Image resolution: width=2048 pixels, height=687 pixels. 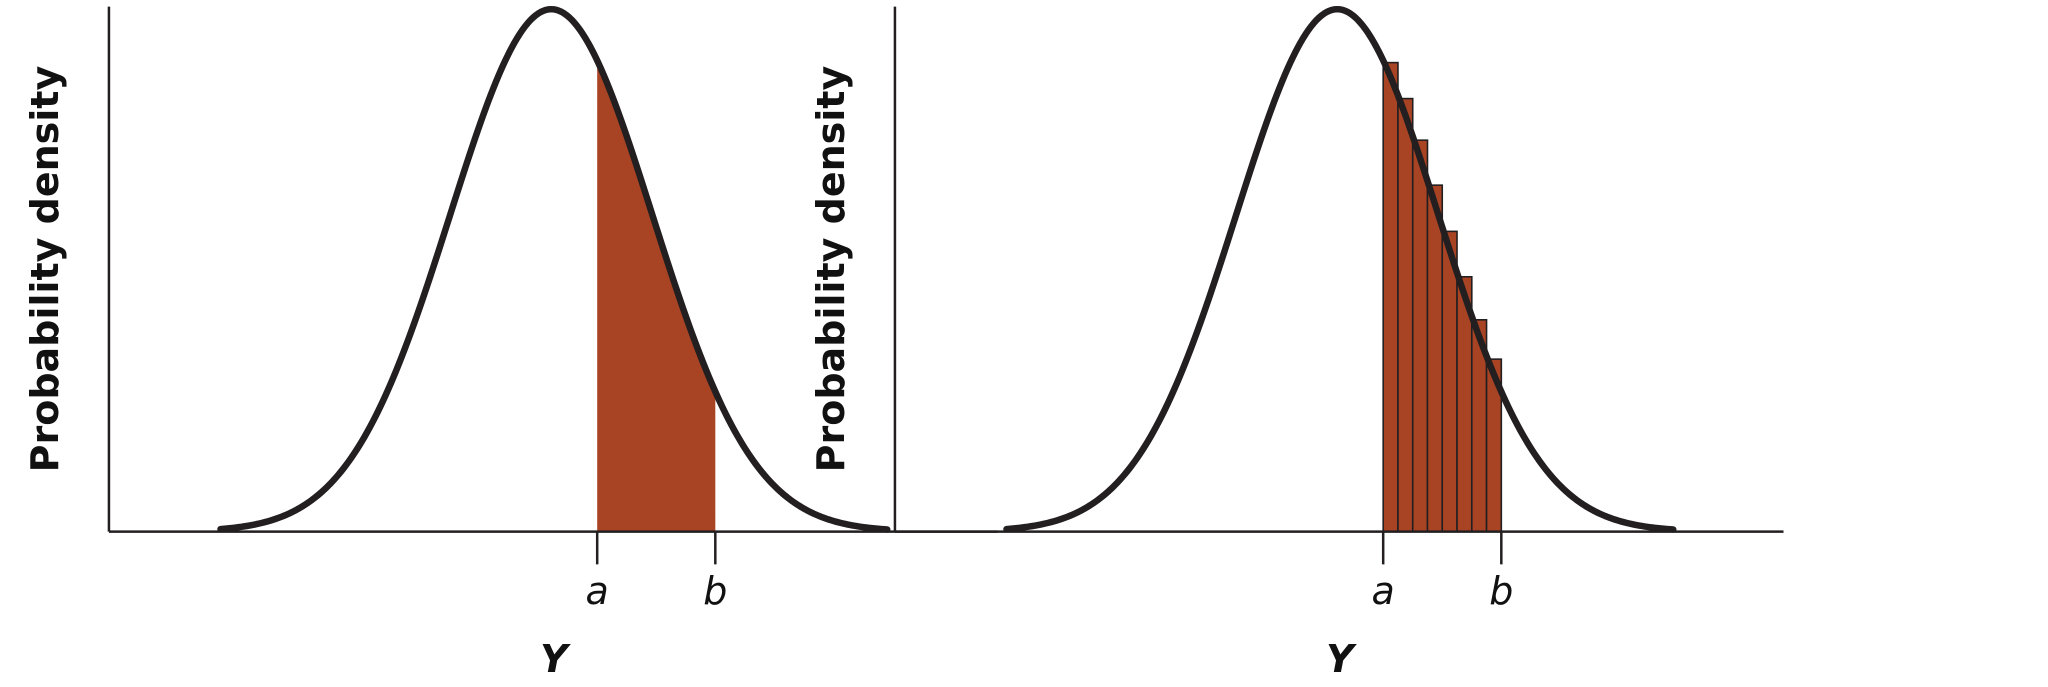 I want to click on approximation-bars, so click(x=1442, y=297).